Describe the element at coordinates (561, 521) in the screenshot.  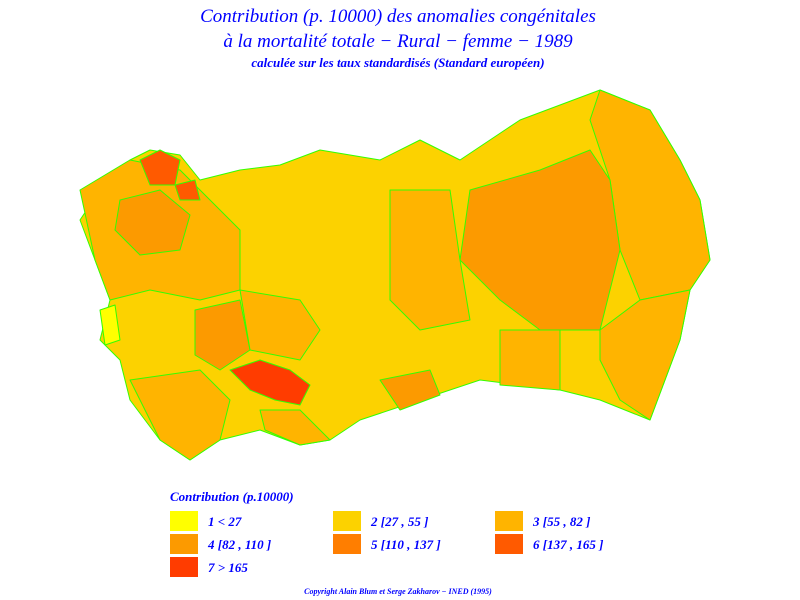
I see `legend-label: 3 [55 , 82 ]` at that location.